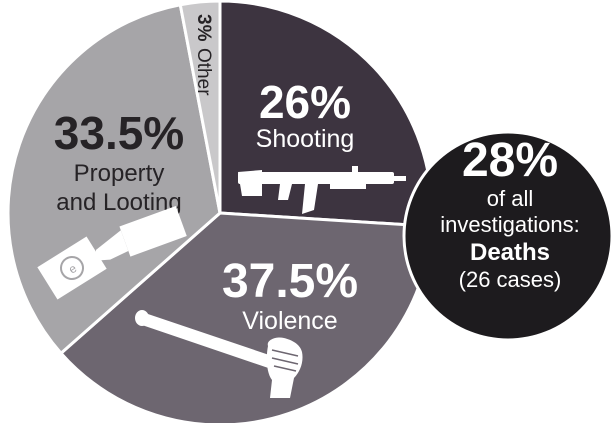 Image resolution: width=613 pixels, height=423 pixels. I want to click on rifle-icon, so click(322, 190).